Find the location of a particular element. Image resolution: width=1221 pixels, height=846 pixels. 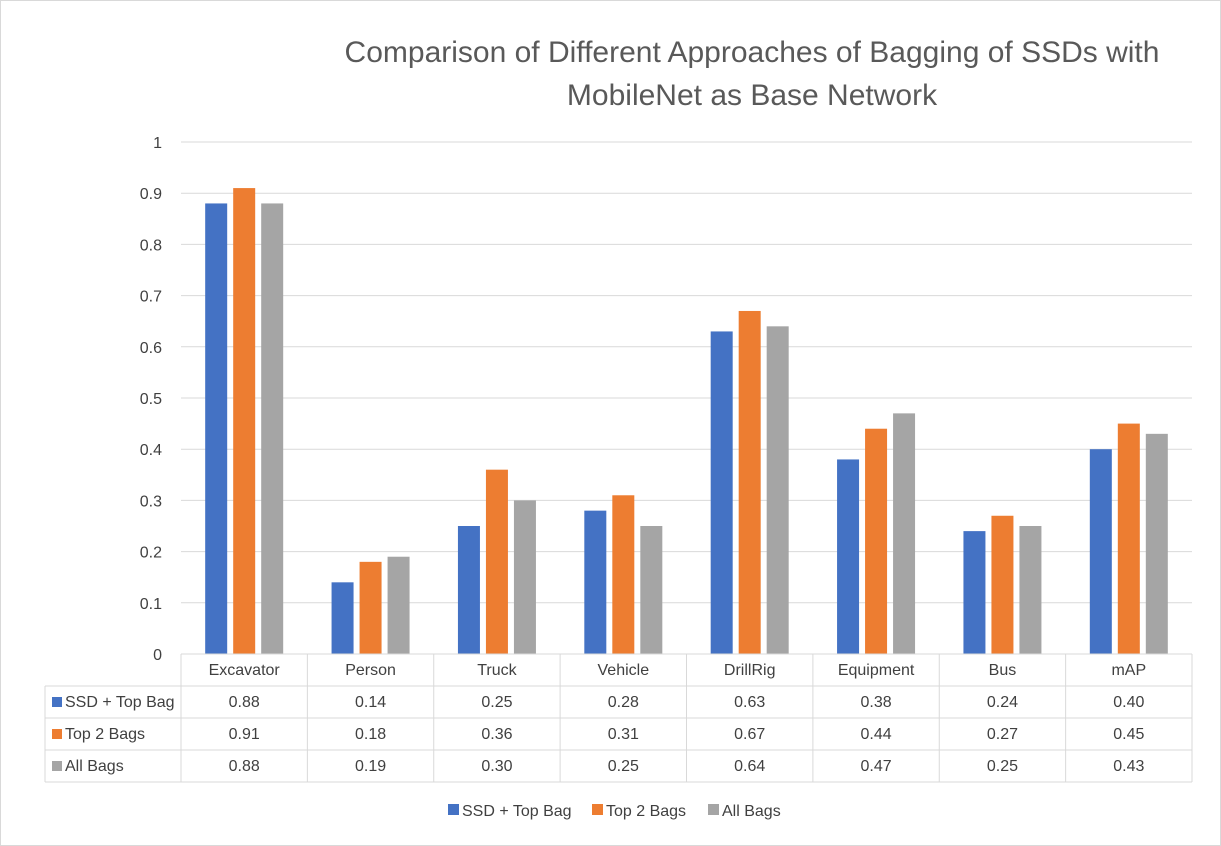

category-label: Excavator is located at coordinates (245, 670).